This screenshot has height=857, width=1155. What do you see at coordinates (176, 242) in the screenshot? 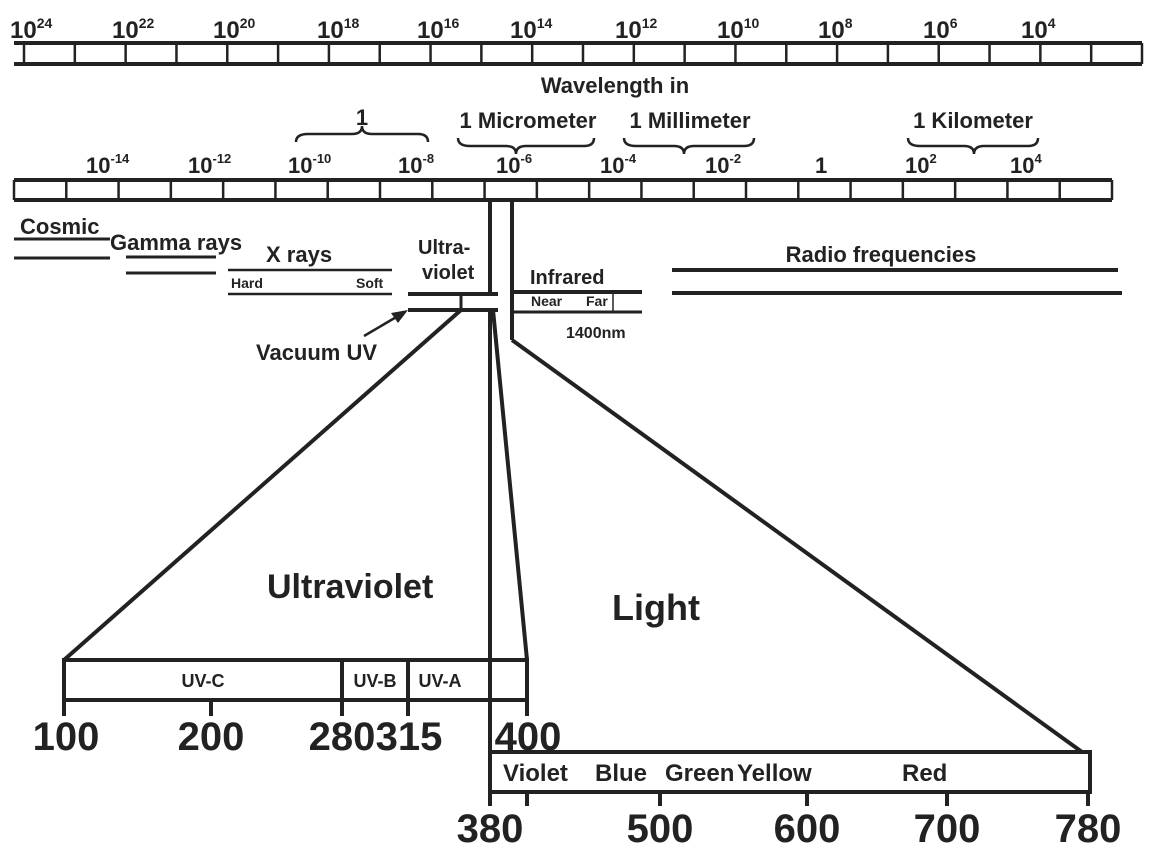
I see `gamma-rays-label: Gamma rays` at bounding box center [176, 242].